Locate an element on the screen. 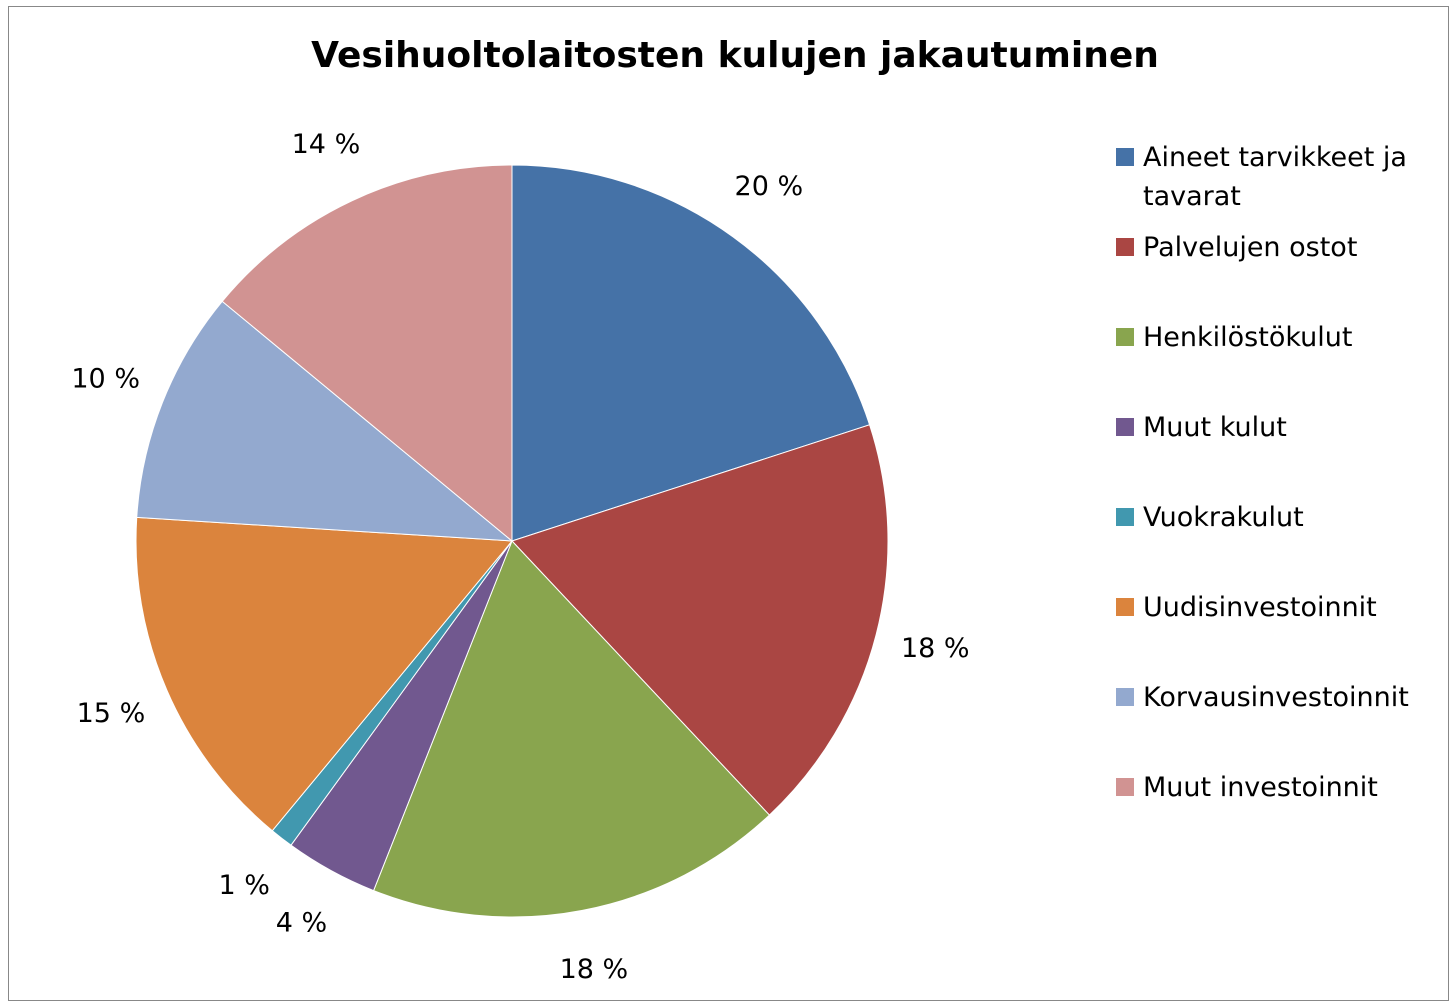 The height and width of the screenshot is (1007, 1454). data-label: 1 % is located at coordinates (243, 885).